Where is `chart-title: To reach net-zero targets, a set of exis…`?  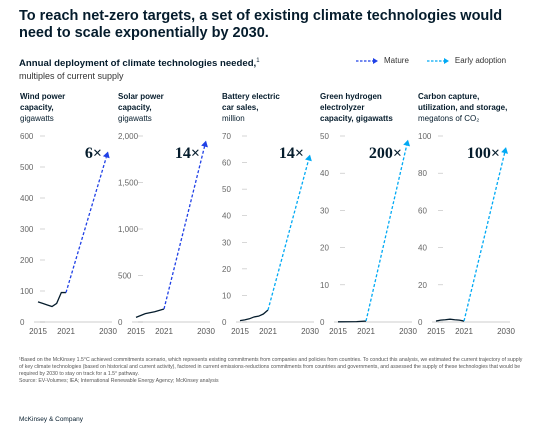 chart-title: To reach net-zero targets, a set of exis… is located at coordinates (261, 24).